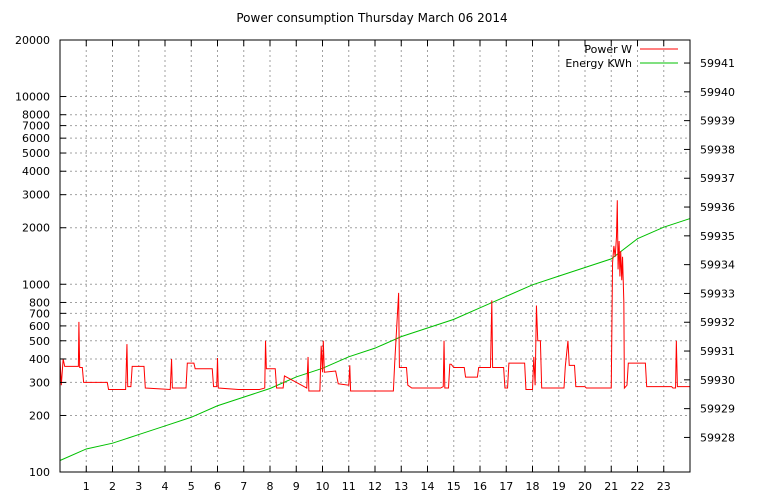 Image resolution: width=768 pixels, height=500 pixels. What do you see at coordinates (39, 302) in the screenshot?
I see `y-left-tick-label: 800` at bounding box center [39, 302].